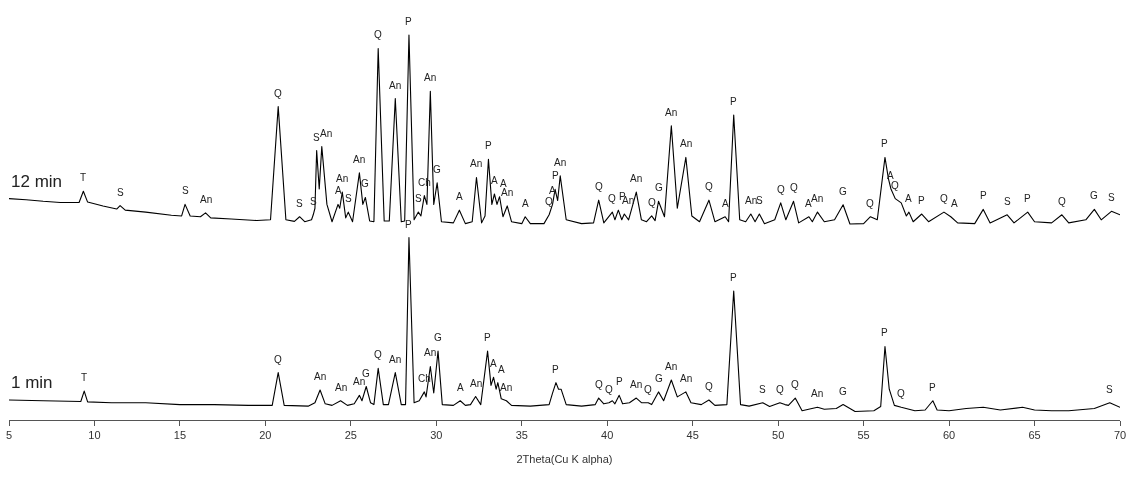 The width and height of the screenshot is (1134, 478). I want to click on x-tick-label: 20, so click(265, 435).